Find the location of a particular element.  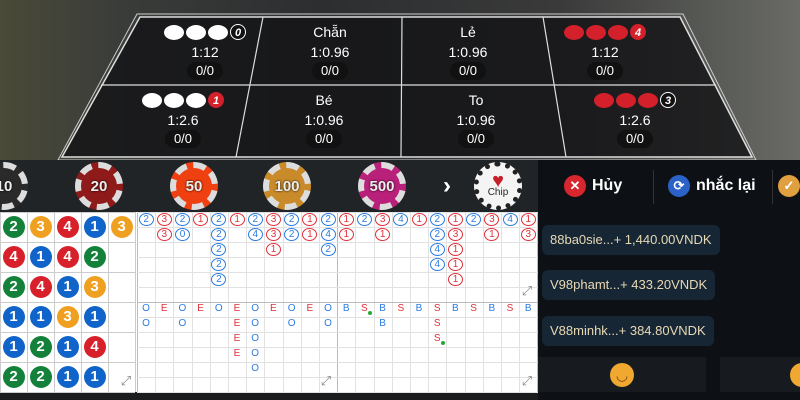

chip-10: 10 is located at coordinates (14, 186).